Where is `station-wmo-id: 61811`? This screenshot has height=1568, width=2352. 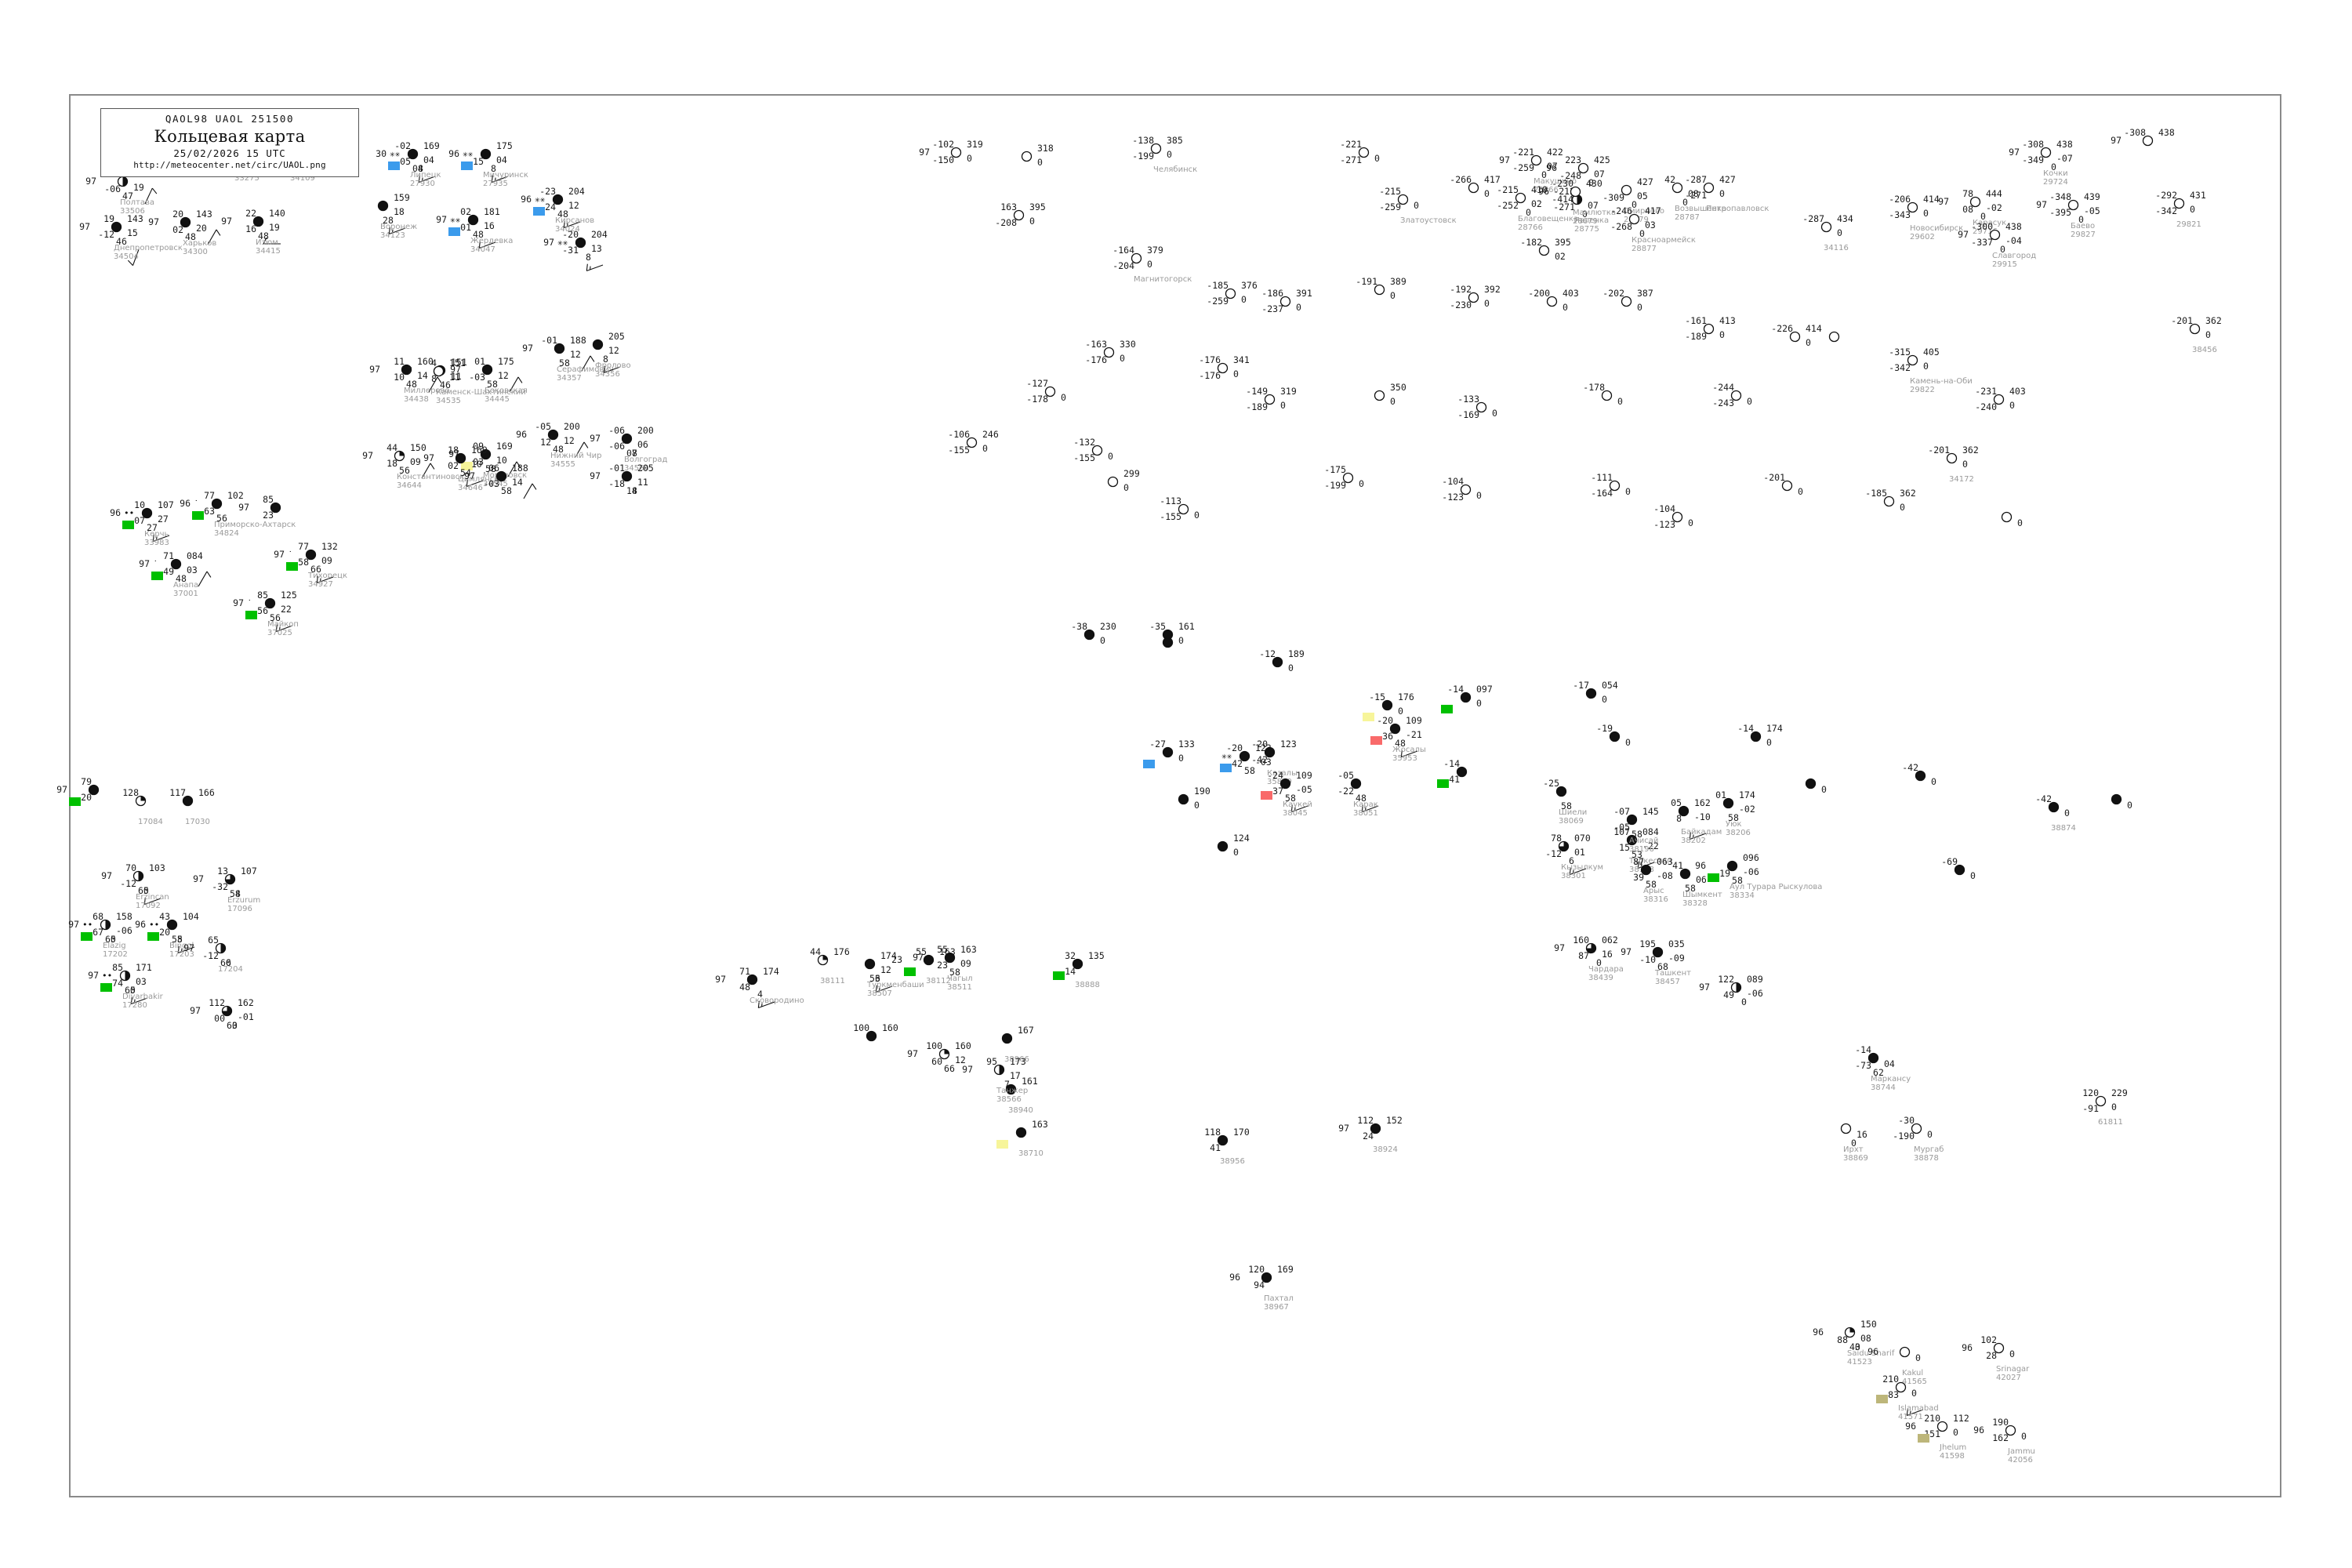 station-wmo-id: 61811 is located at coordinates (2110, 1122).